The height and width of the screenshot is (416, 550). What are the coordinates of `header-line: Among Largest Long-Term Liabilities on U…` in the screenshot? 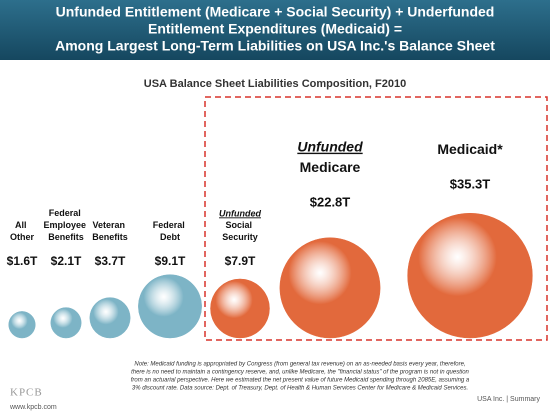 It's located at (275, 46).